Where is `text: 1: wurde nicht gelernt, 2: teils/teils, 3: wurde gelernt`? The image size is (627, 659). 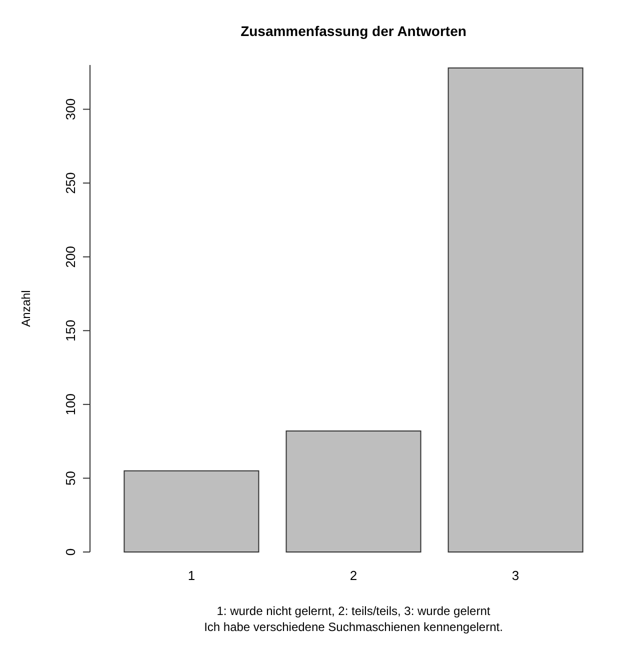 text: 1: wurde nicht gelernt, 2: teils/teils, 3: wurde gelernt is located at coordinates (353, 611).